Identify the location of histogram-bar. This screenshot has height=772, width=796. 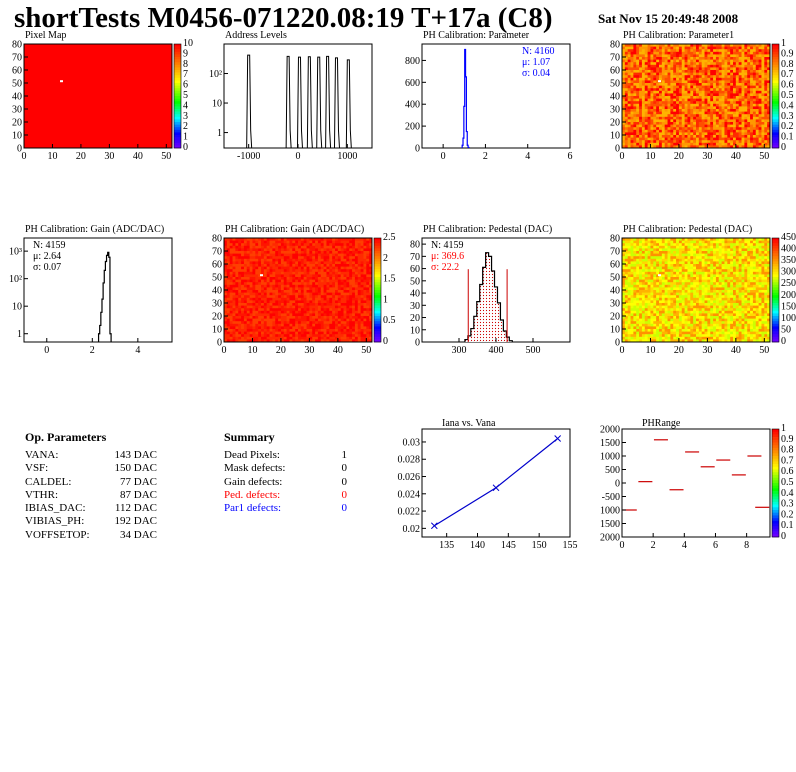
(475, 329).